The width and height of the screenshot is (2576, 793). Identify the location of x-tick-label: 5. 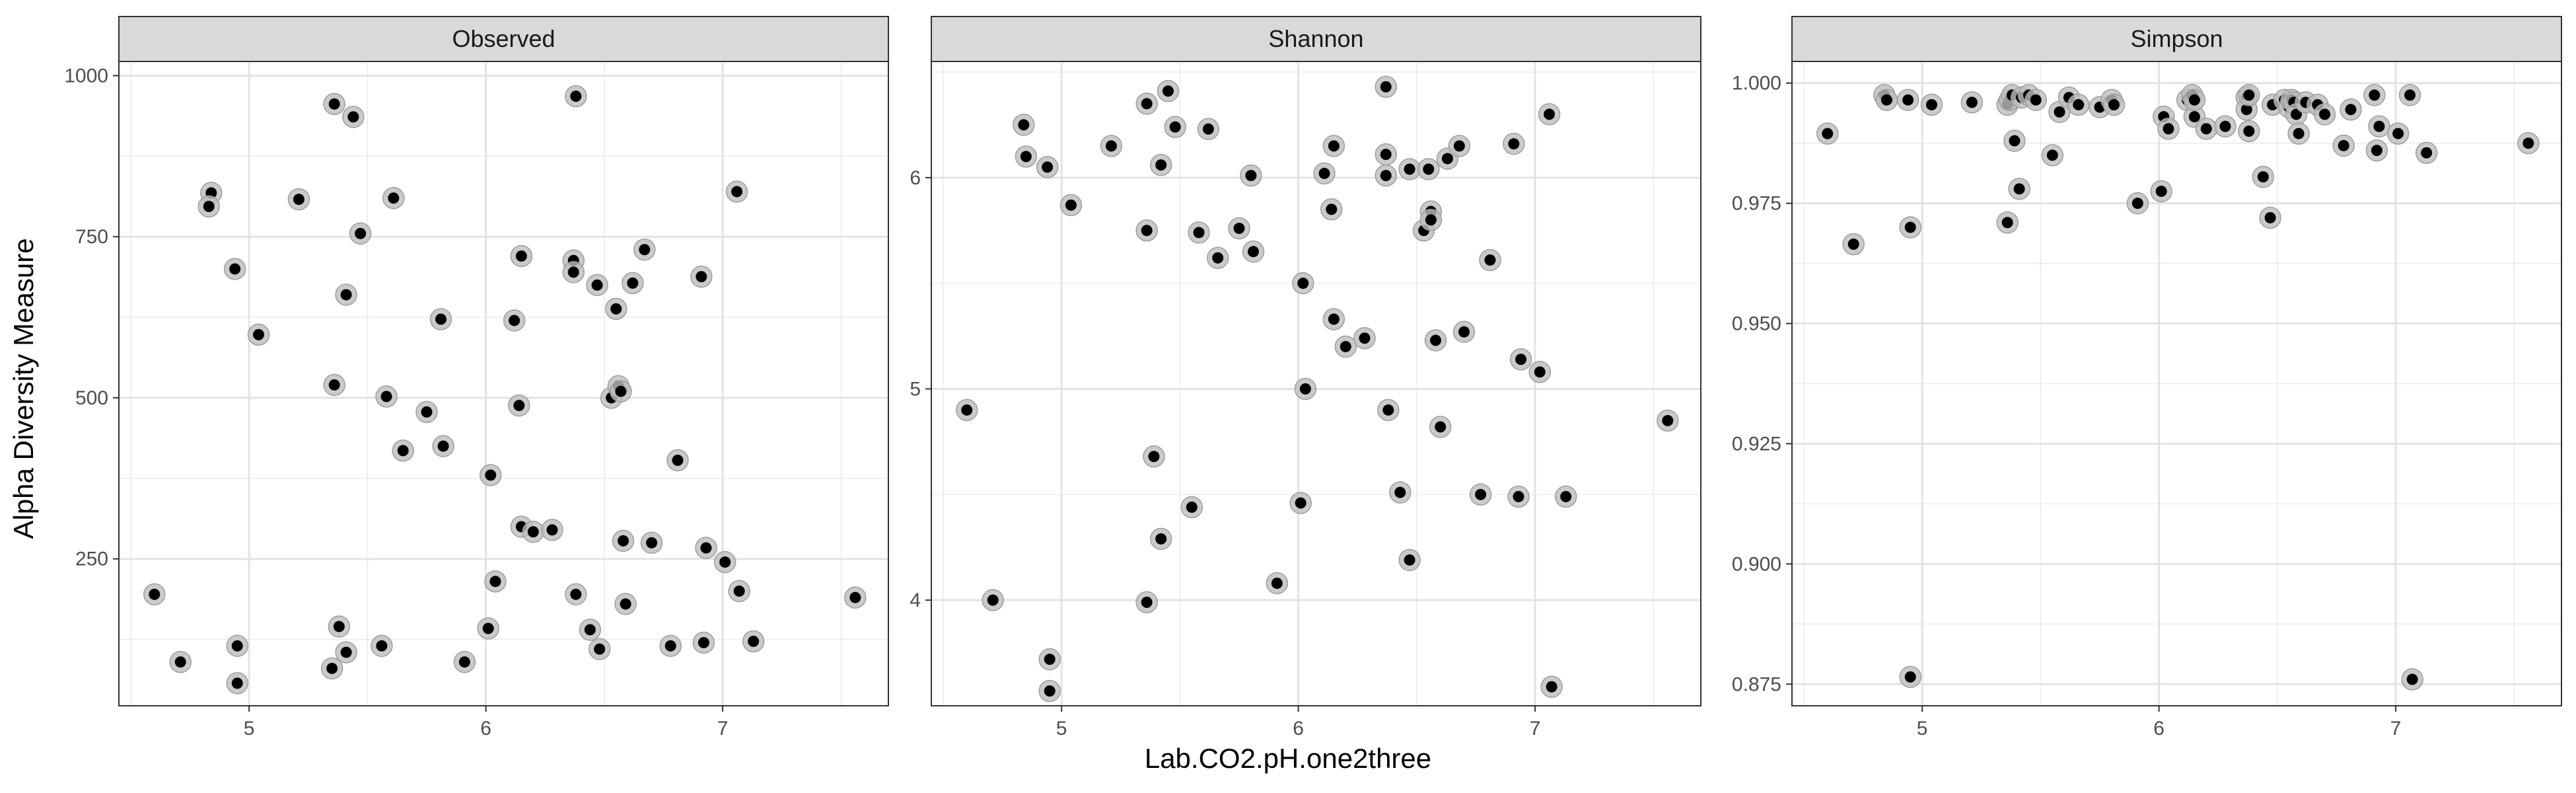
(1061, 728).